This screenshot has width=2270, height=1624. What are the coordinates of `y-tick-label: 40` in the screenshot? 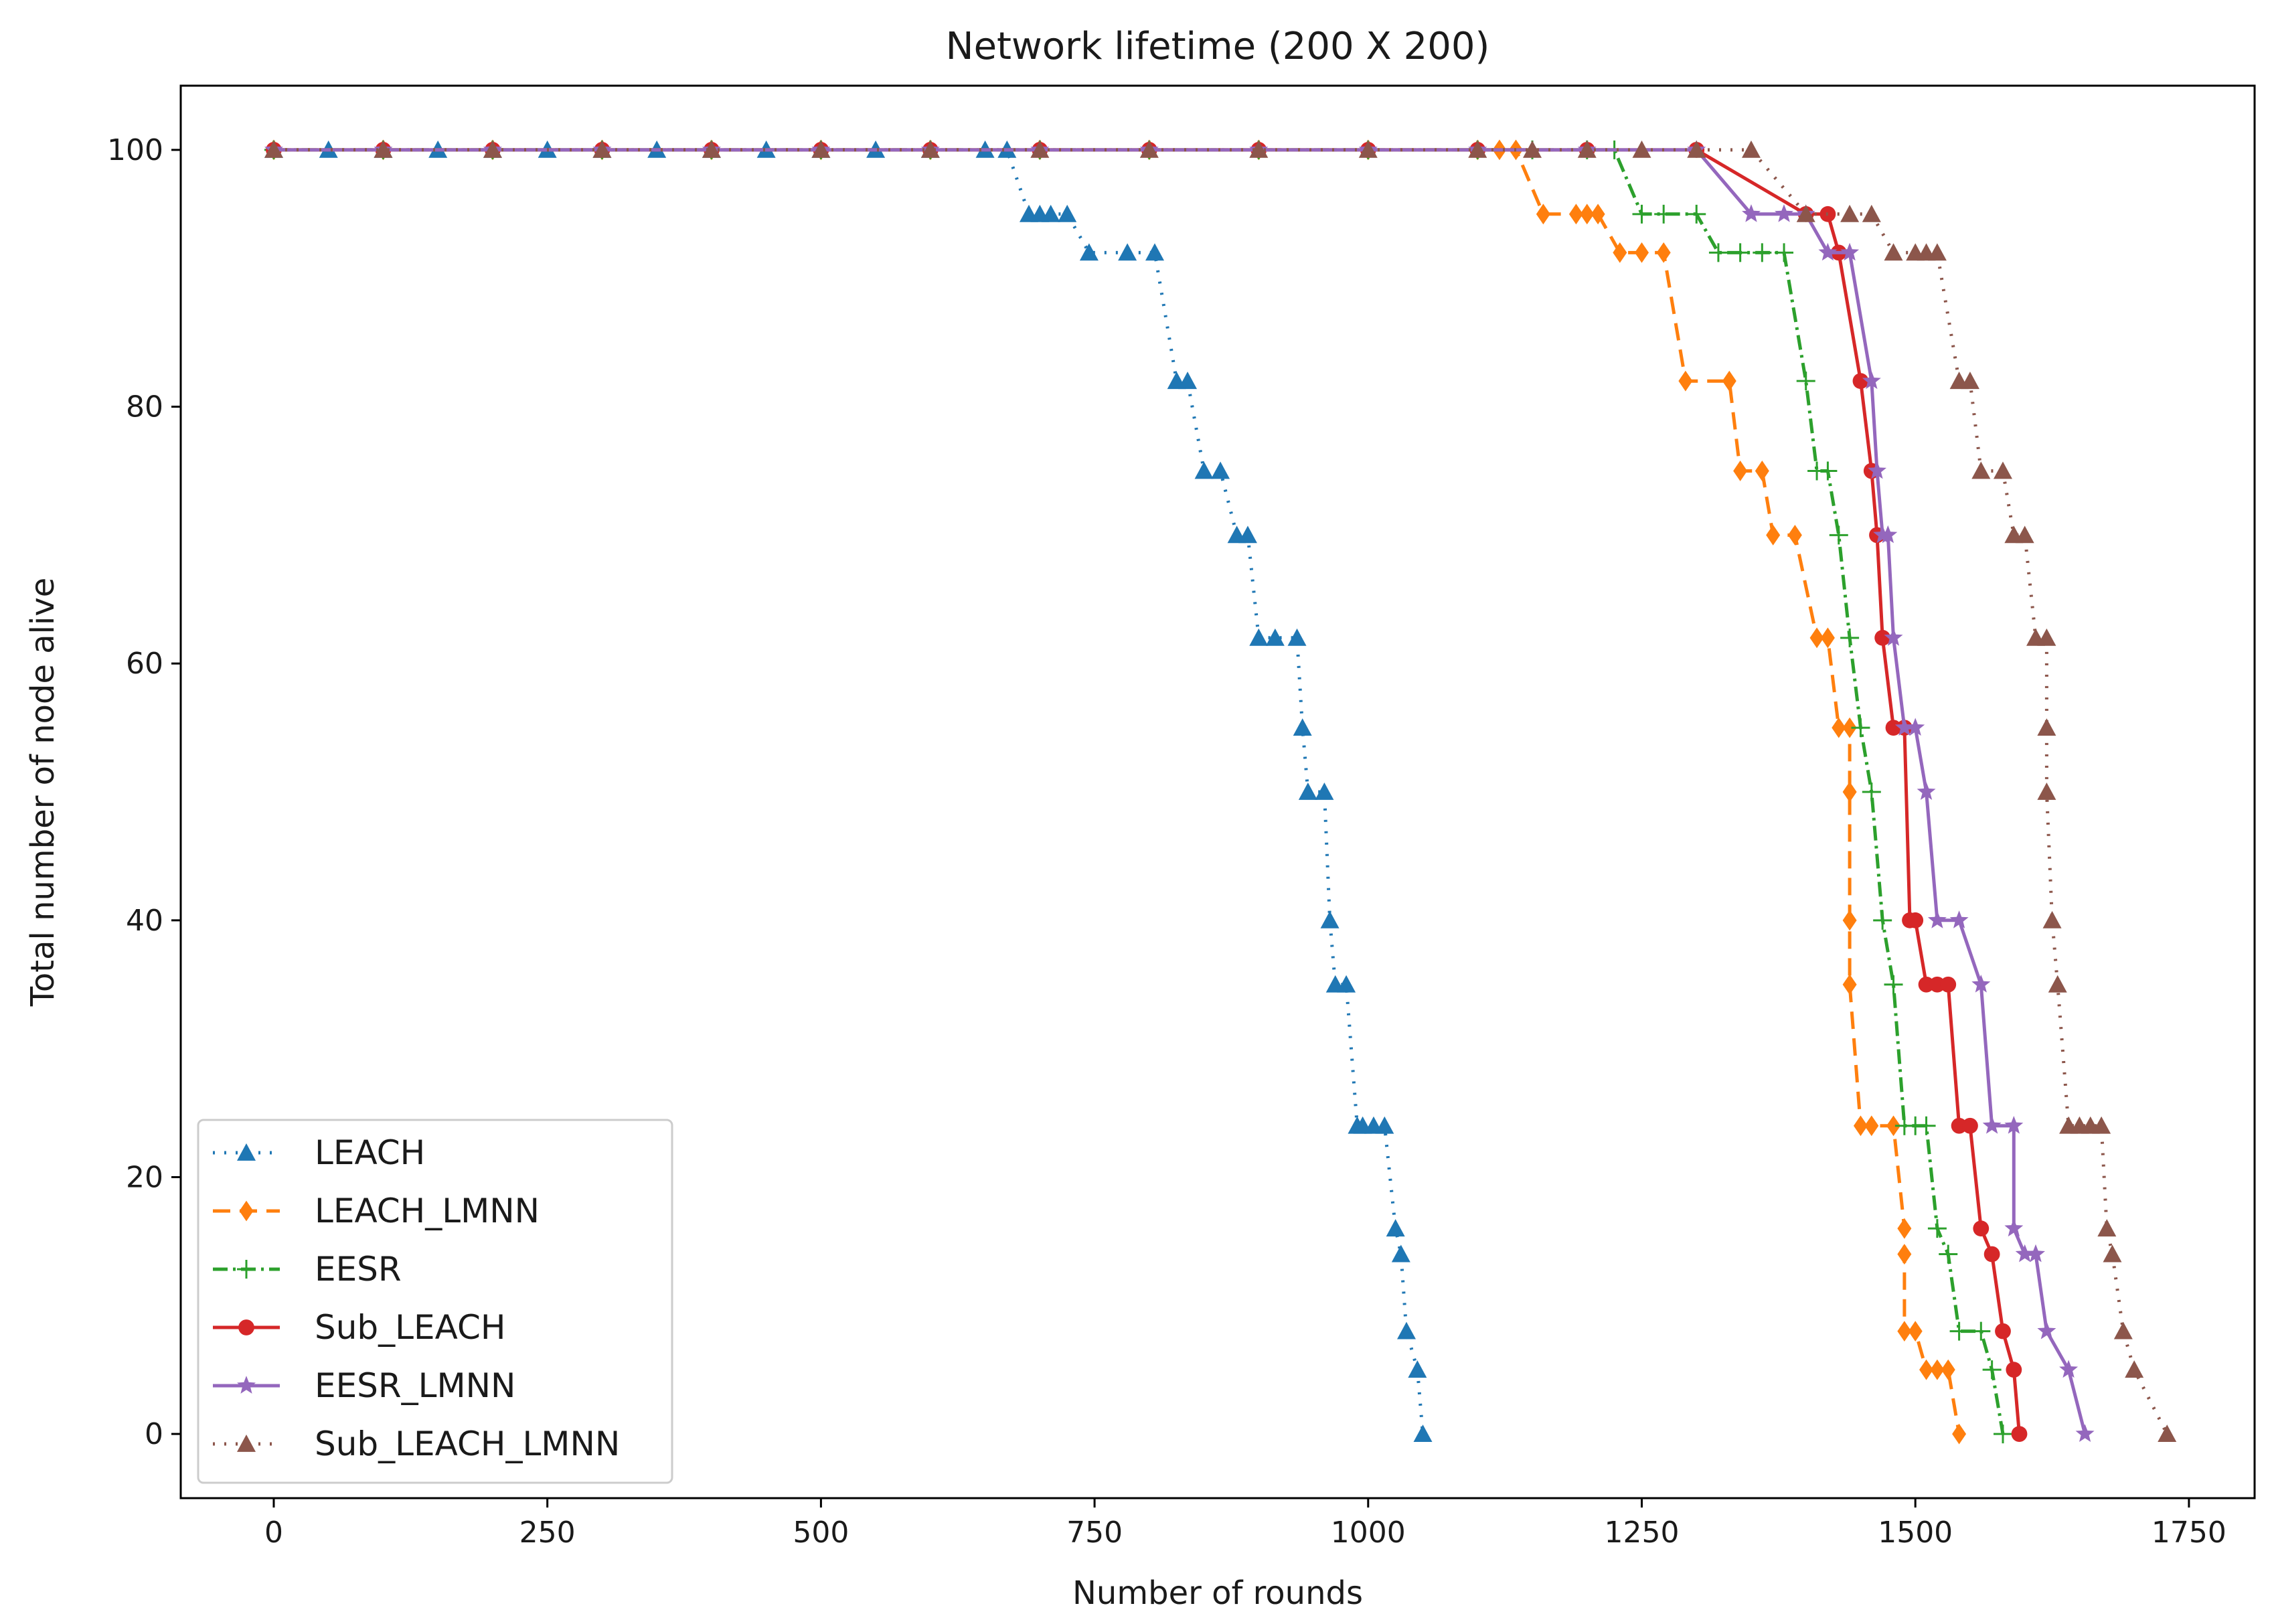 It's located at (144, 921).